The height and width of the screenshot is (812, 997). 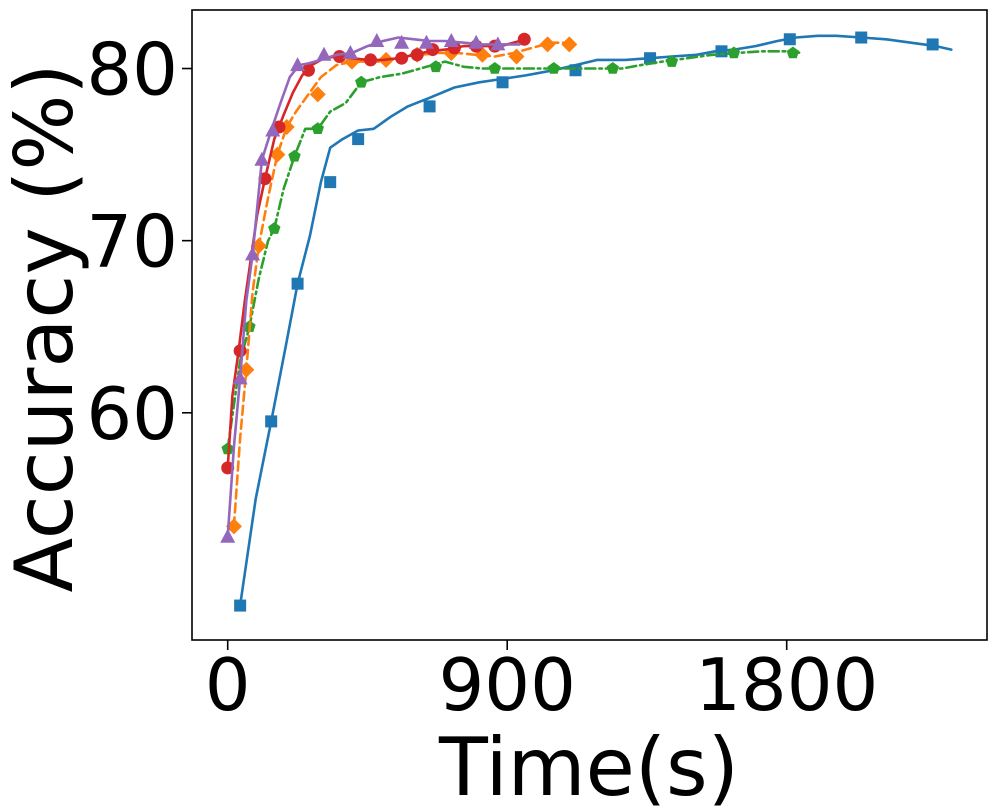 What do you see at coordinates (588, 766) in the screenshot?
I see `x-axis-title: Time(s)` at bounding box center [588, 766].